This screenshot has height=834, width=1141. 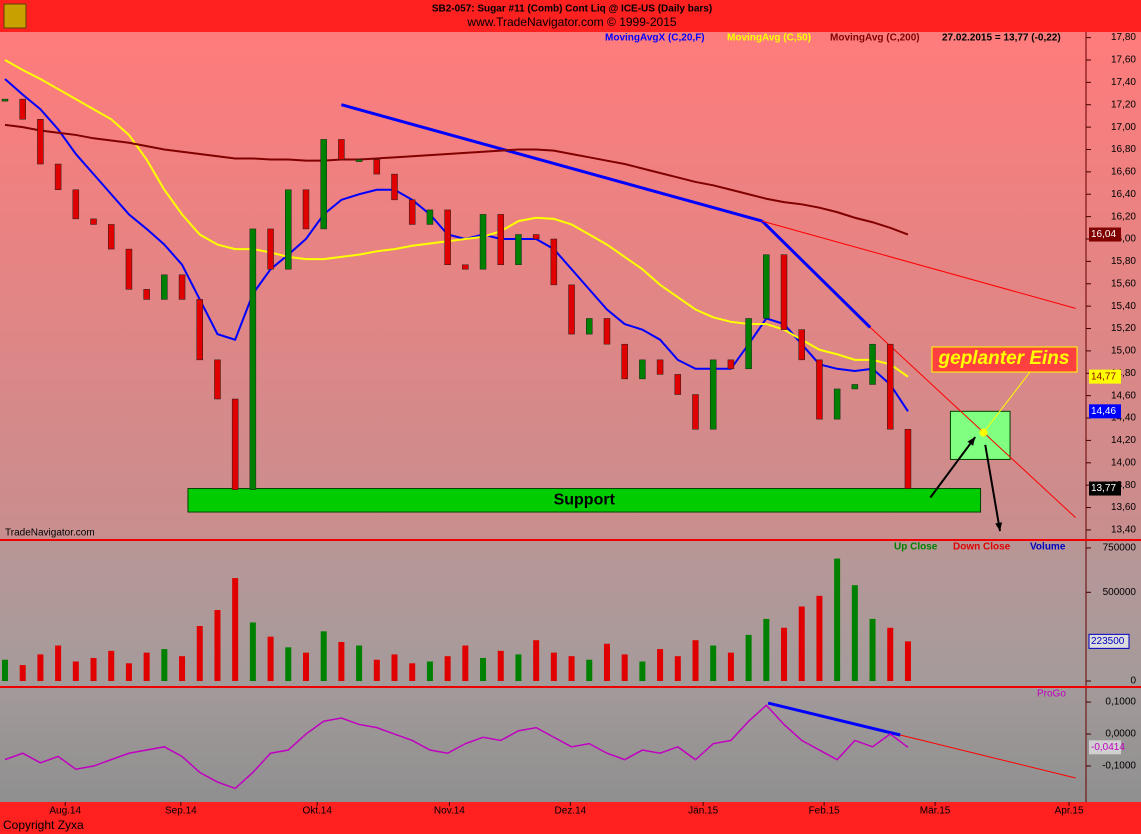 I want to click on trendline, so click(x=972, y=422).